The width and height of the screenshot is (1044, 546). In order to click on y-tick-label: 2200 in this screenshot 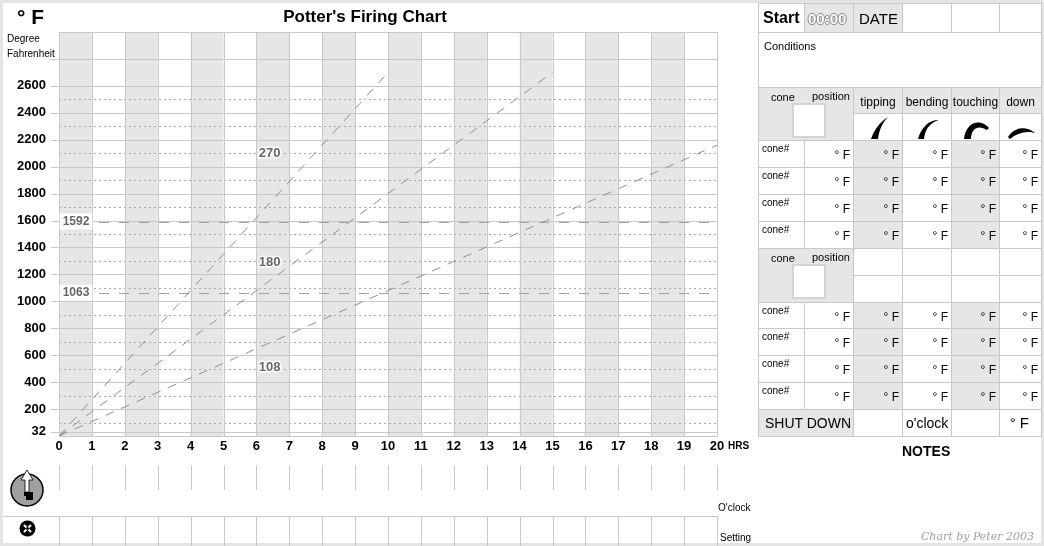, I will do `click(31, 139)`.